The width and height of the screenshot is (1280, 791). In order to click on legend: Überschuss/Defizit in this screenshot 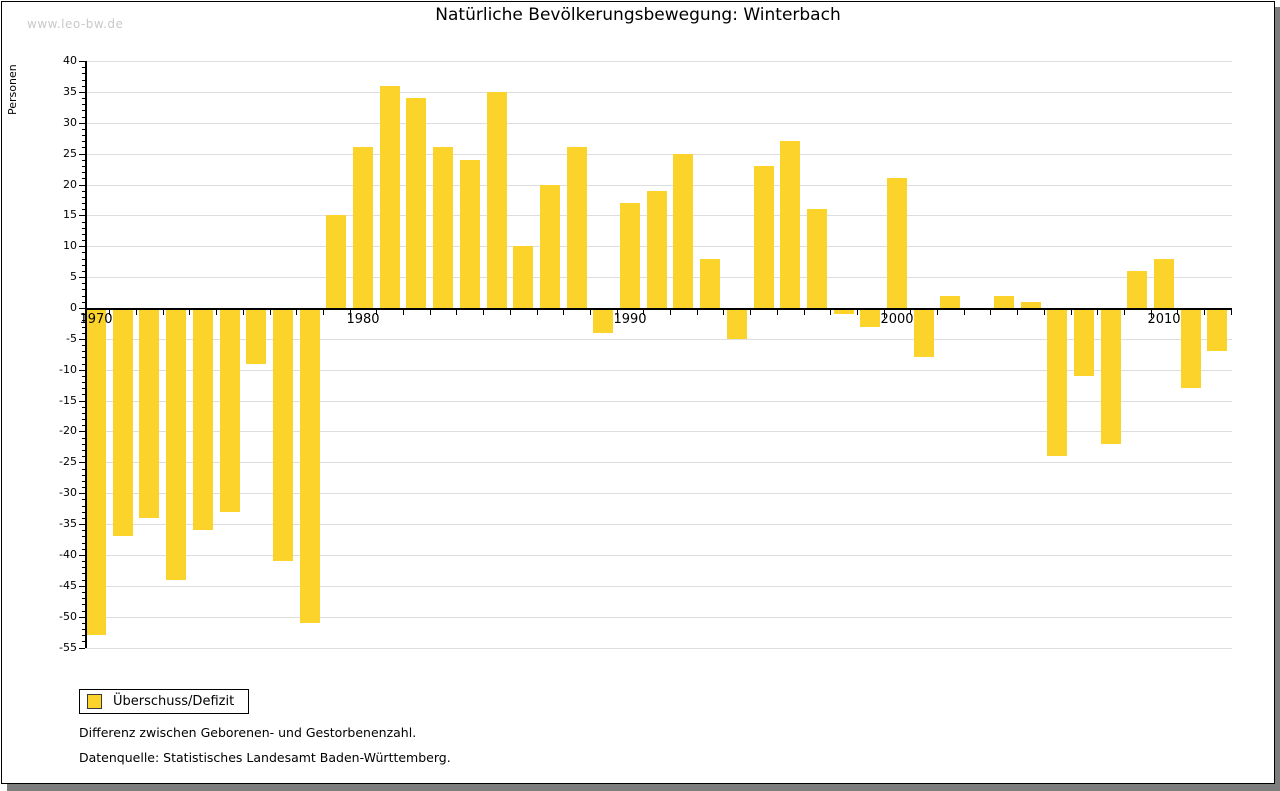, I will do `click(164, 701)`.